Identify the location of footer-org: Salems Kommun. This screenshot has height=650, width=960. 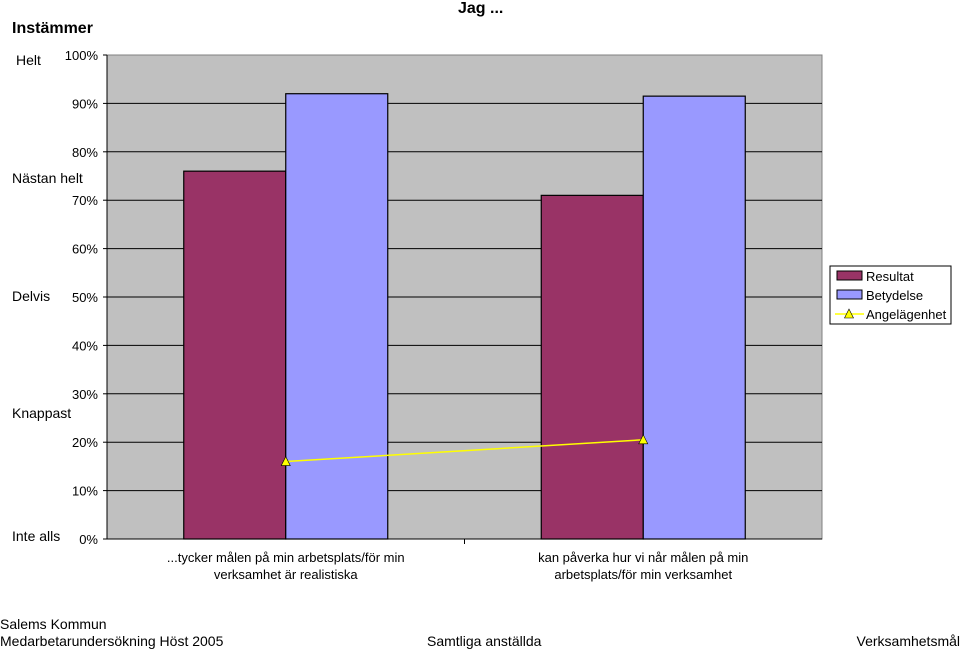
(53, 624).